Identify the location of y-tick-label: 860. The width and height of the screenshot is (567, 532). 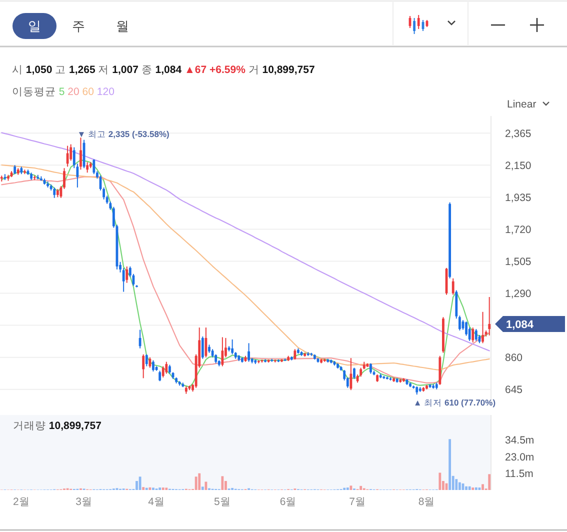
(514, 358).